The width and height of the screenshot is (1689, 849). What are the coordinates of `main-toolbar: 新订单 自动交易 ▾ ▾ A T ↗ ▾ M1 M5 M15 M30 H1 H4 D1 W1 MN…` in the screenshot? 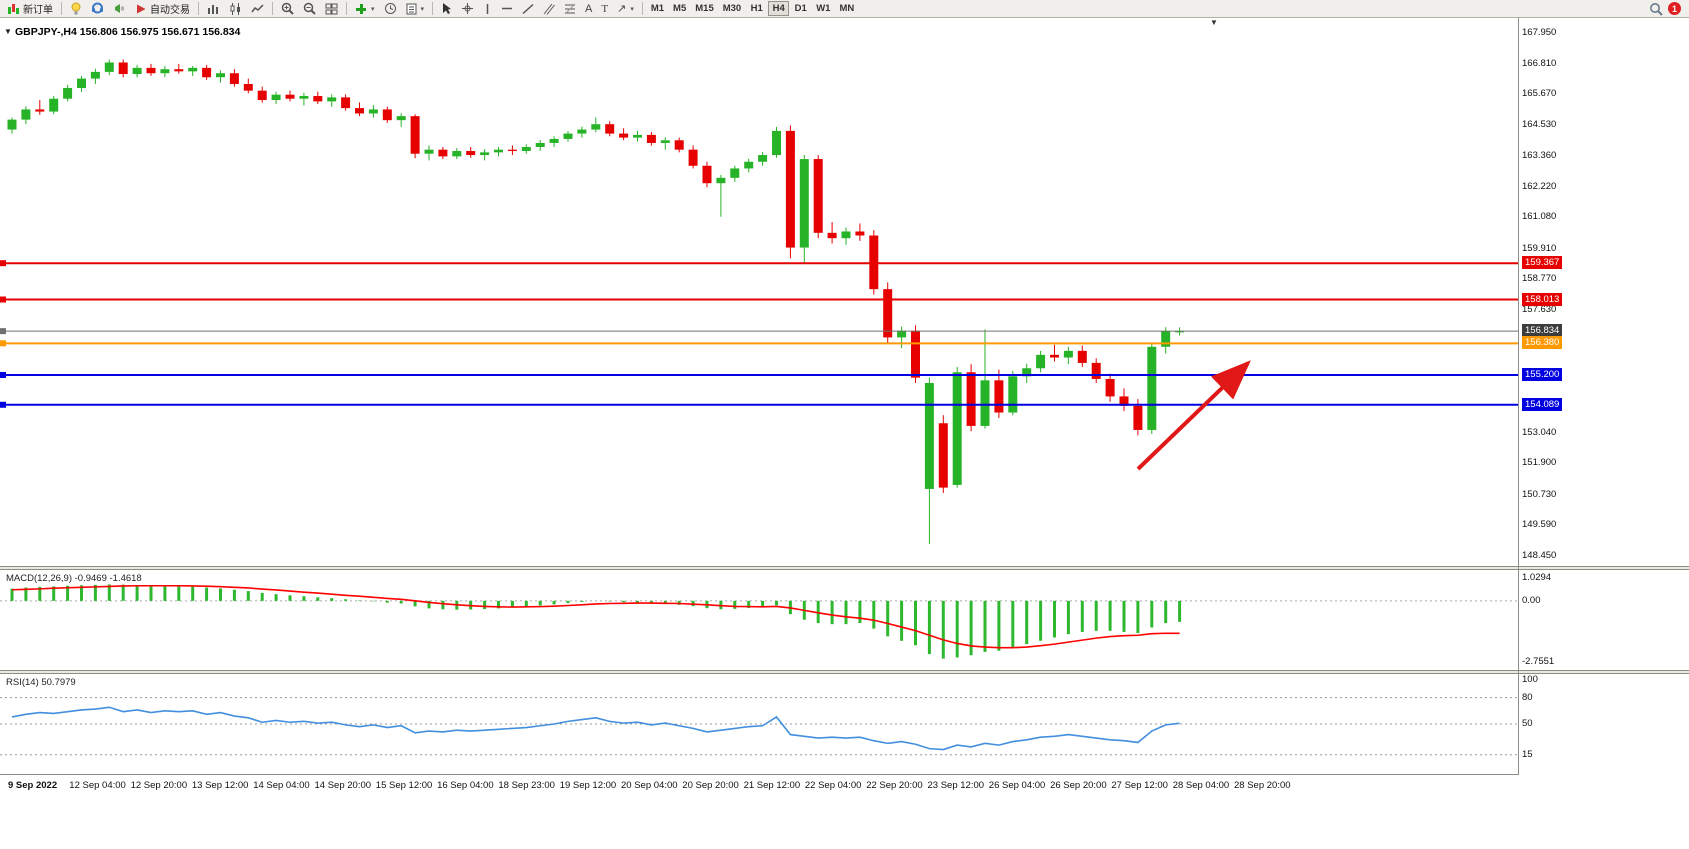 It's located at (844, 9).